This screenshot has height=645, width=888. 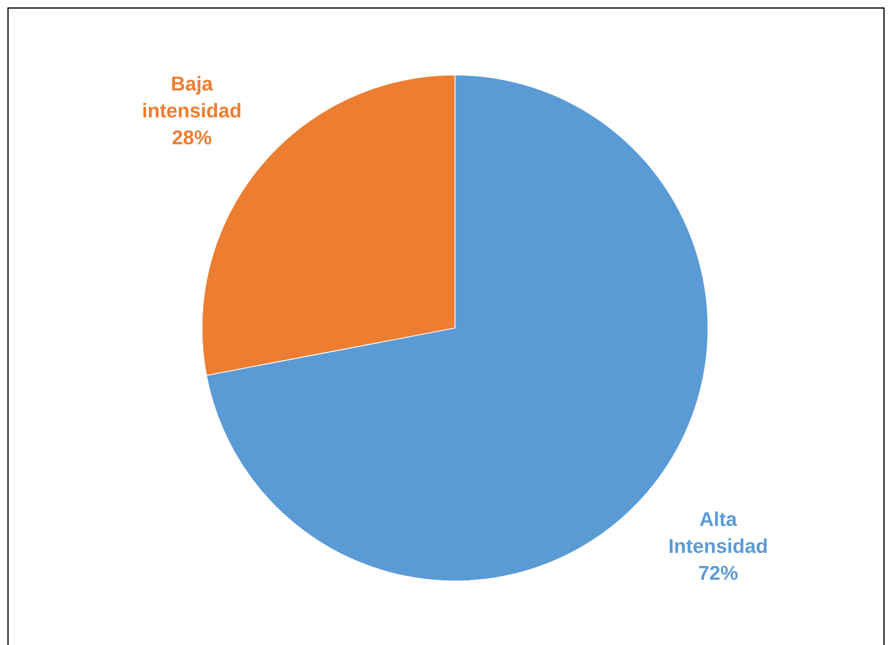 I want to click on data-label: 72%, so click(x=718, y=573).